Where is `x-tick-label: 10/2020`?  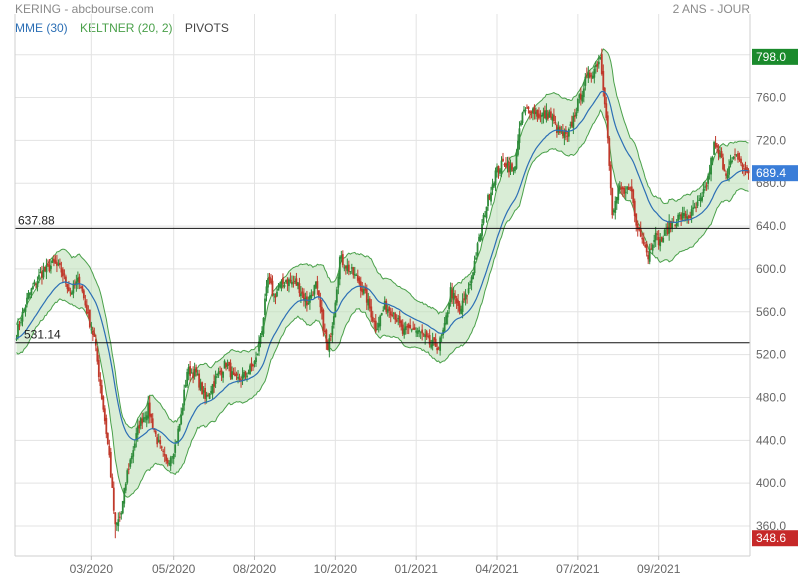
x-tick-label: 10/2020 is located at coordinates (336, 569).